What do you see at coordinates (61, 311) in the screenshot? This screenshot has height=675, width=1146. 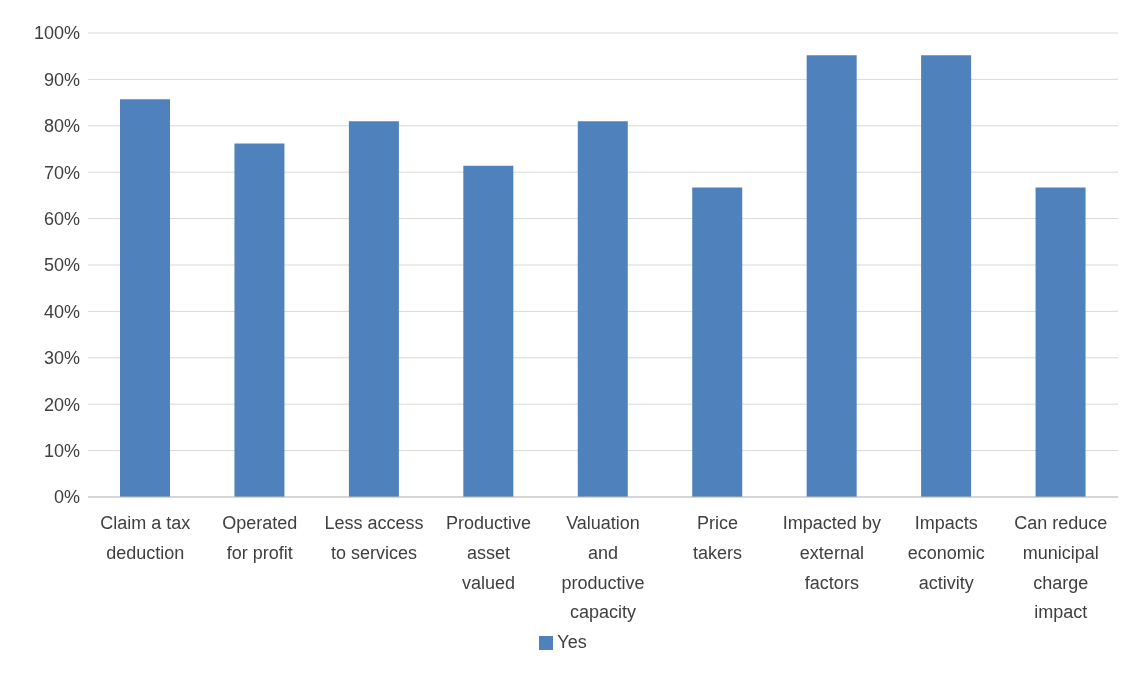 I see `y-tick-label: 40%` at bounding box center [61, 311].